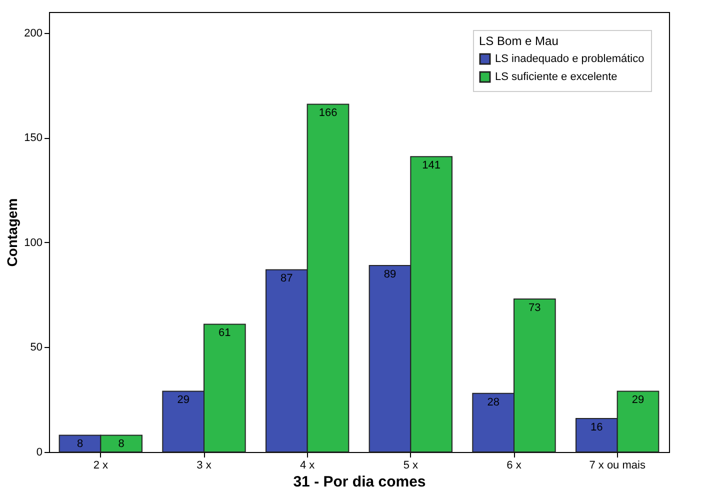 The image size is (714, 502). What do you see at coordinates (556, 77) in the screenshot?
I see `legend-label: LS suficiente e excelente` at bounding box center [556, 77].